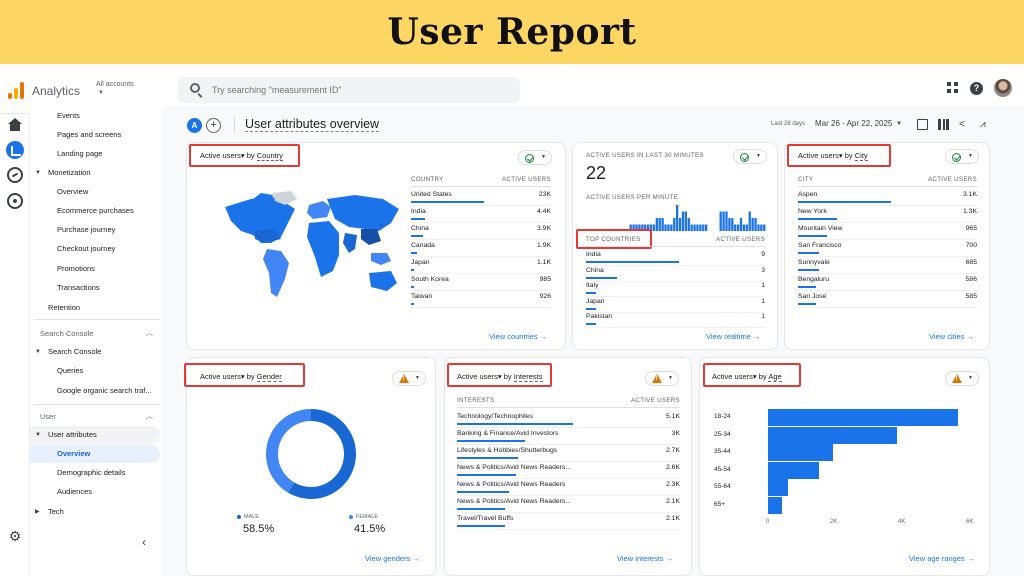 The image size is (1024, 576). What do you see at coordinates (357, 90) in the screenshot?
I see `search-input` at bounding box center [357, 90].